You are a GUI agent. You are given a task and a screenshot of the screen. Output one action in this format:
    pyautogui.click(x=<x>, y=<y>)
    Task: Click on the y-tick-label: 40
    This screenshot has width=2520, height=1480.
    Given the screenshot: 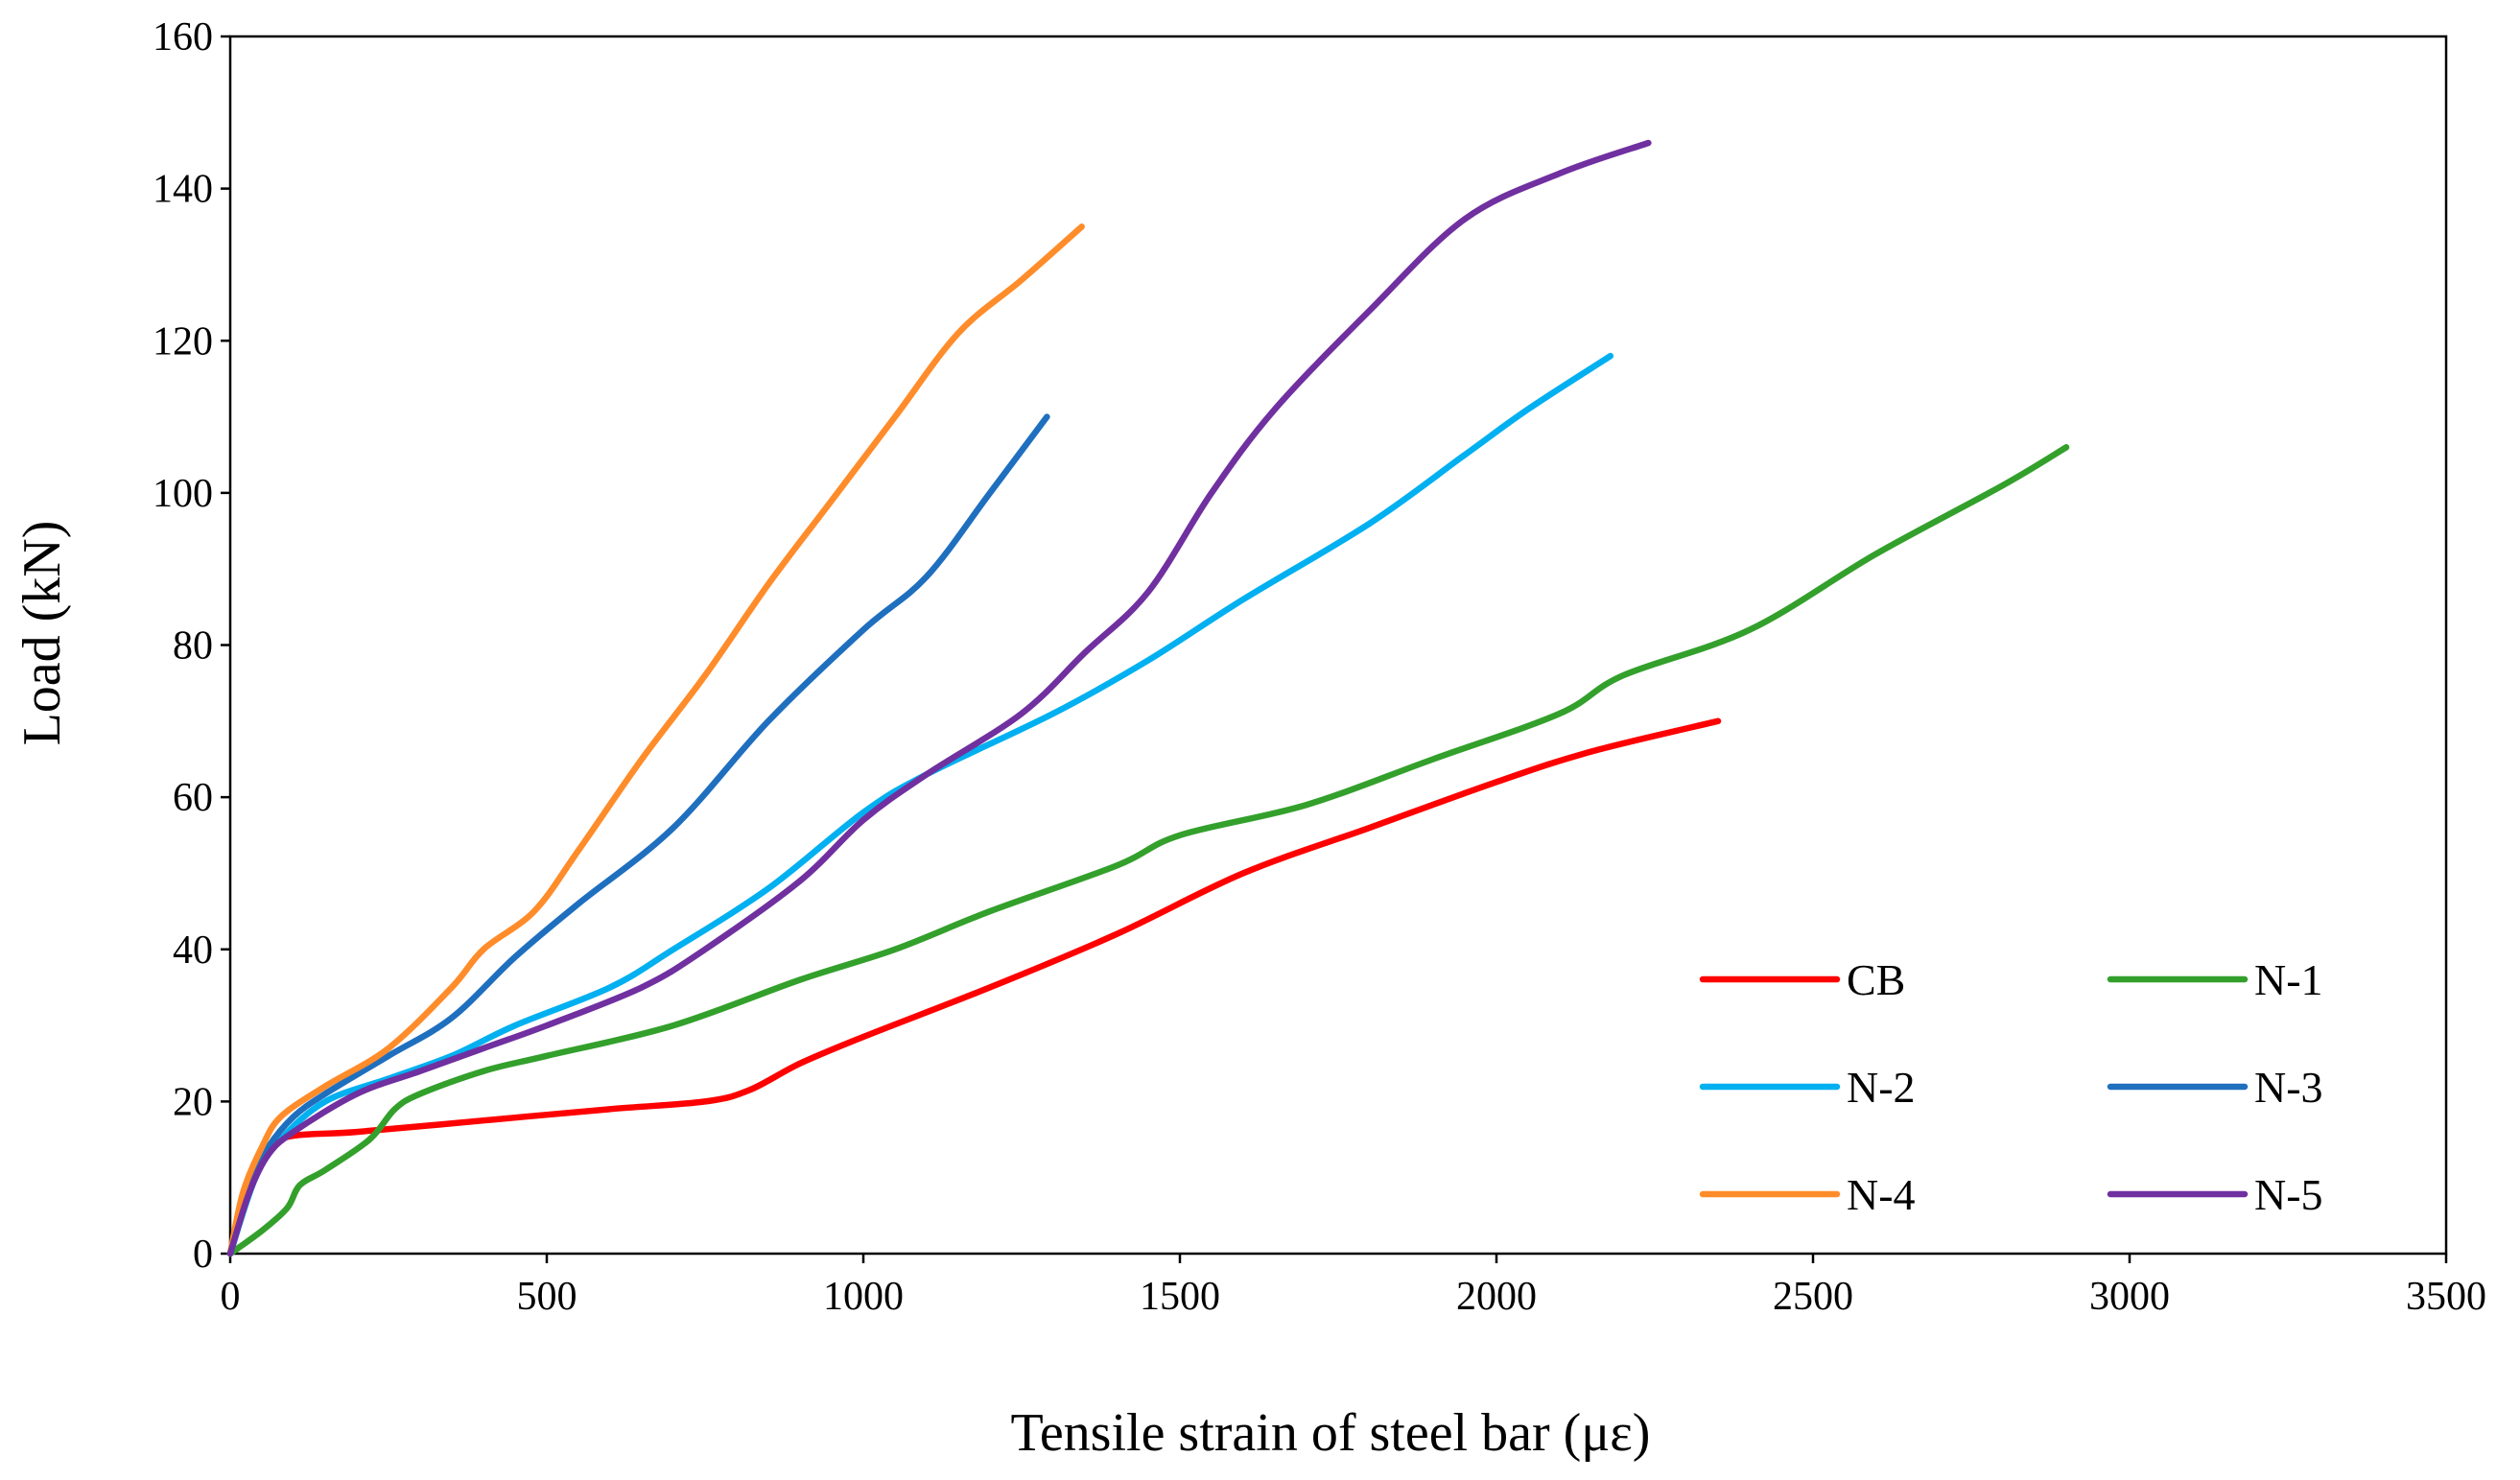 What is the action you would take?
    pyautogui.click(x=193, y=950)
    